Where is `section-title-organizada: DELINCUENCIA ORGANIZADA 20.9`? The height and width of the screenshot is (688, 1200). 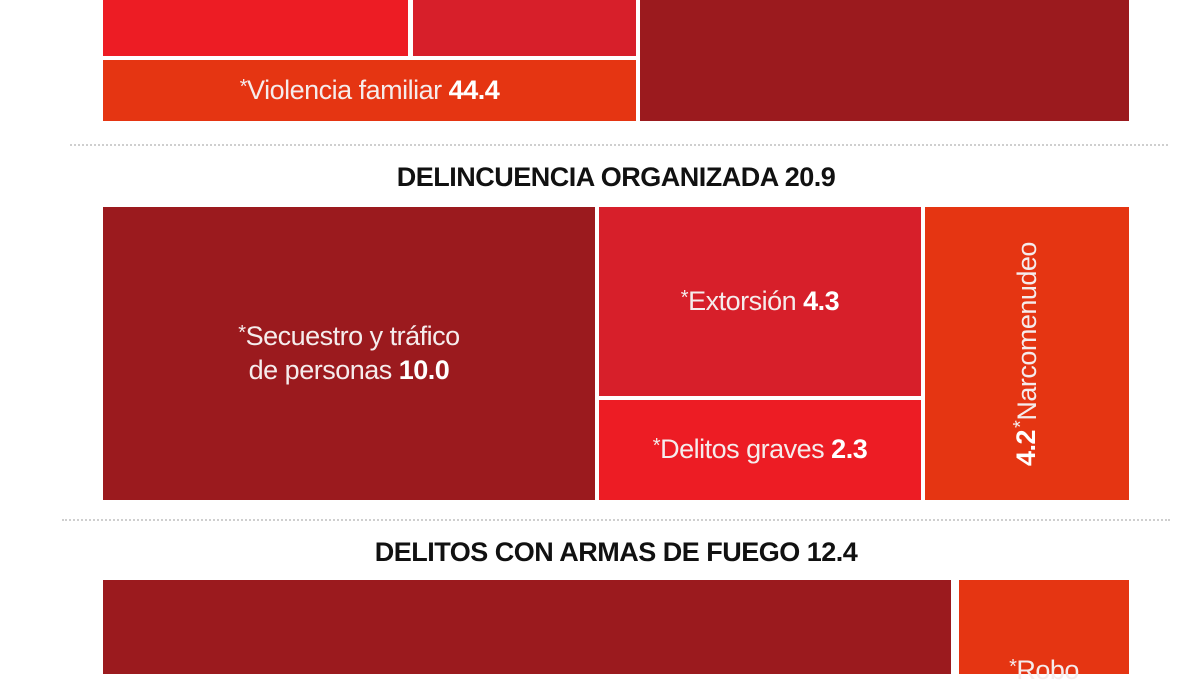 section-title-organizada: DELINCUENCIA ORGANIZADA 20.9 is located at coordinates (616, 177).